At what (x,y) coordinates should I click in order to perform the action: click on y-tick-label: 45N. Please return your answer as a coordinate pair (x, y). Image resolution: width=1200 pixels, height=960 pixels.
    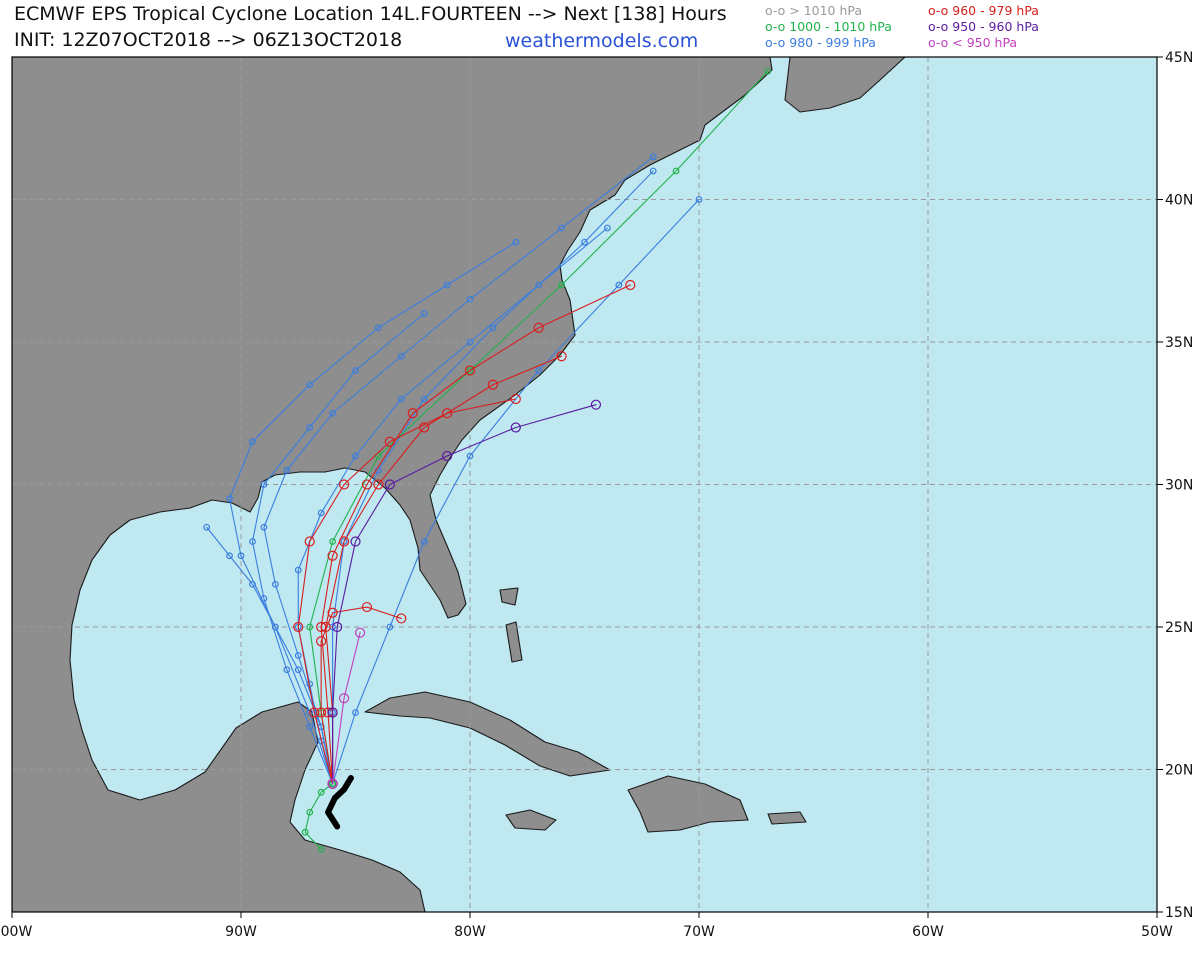
    Looking at the image, I should click on (1179, 58).